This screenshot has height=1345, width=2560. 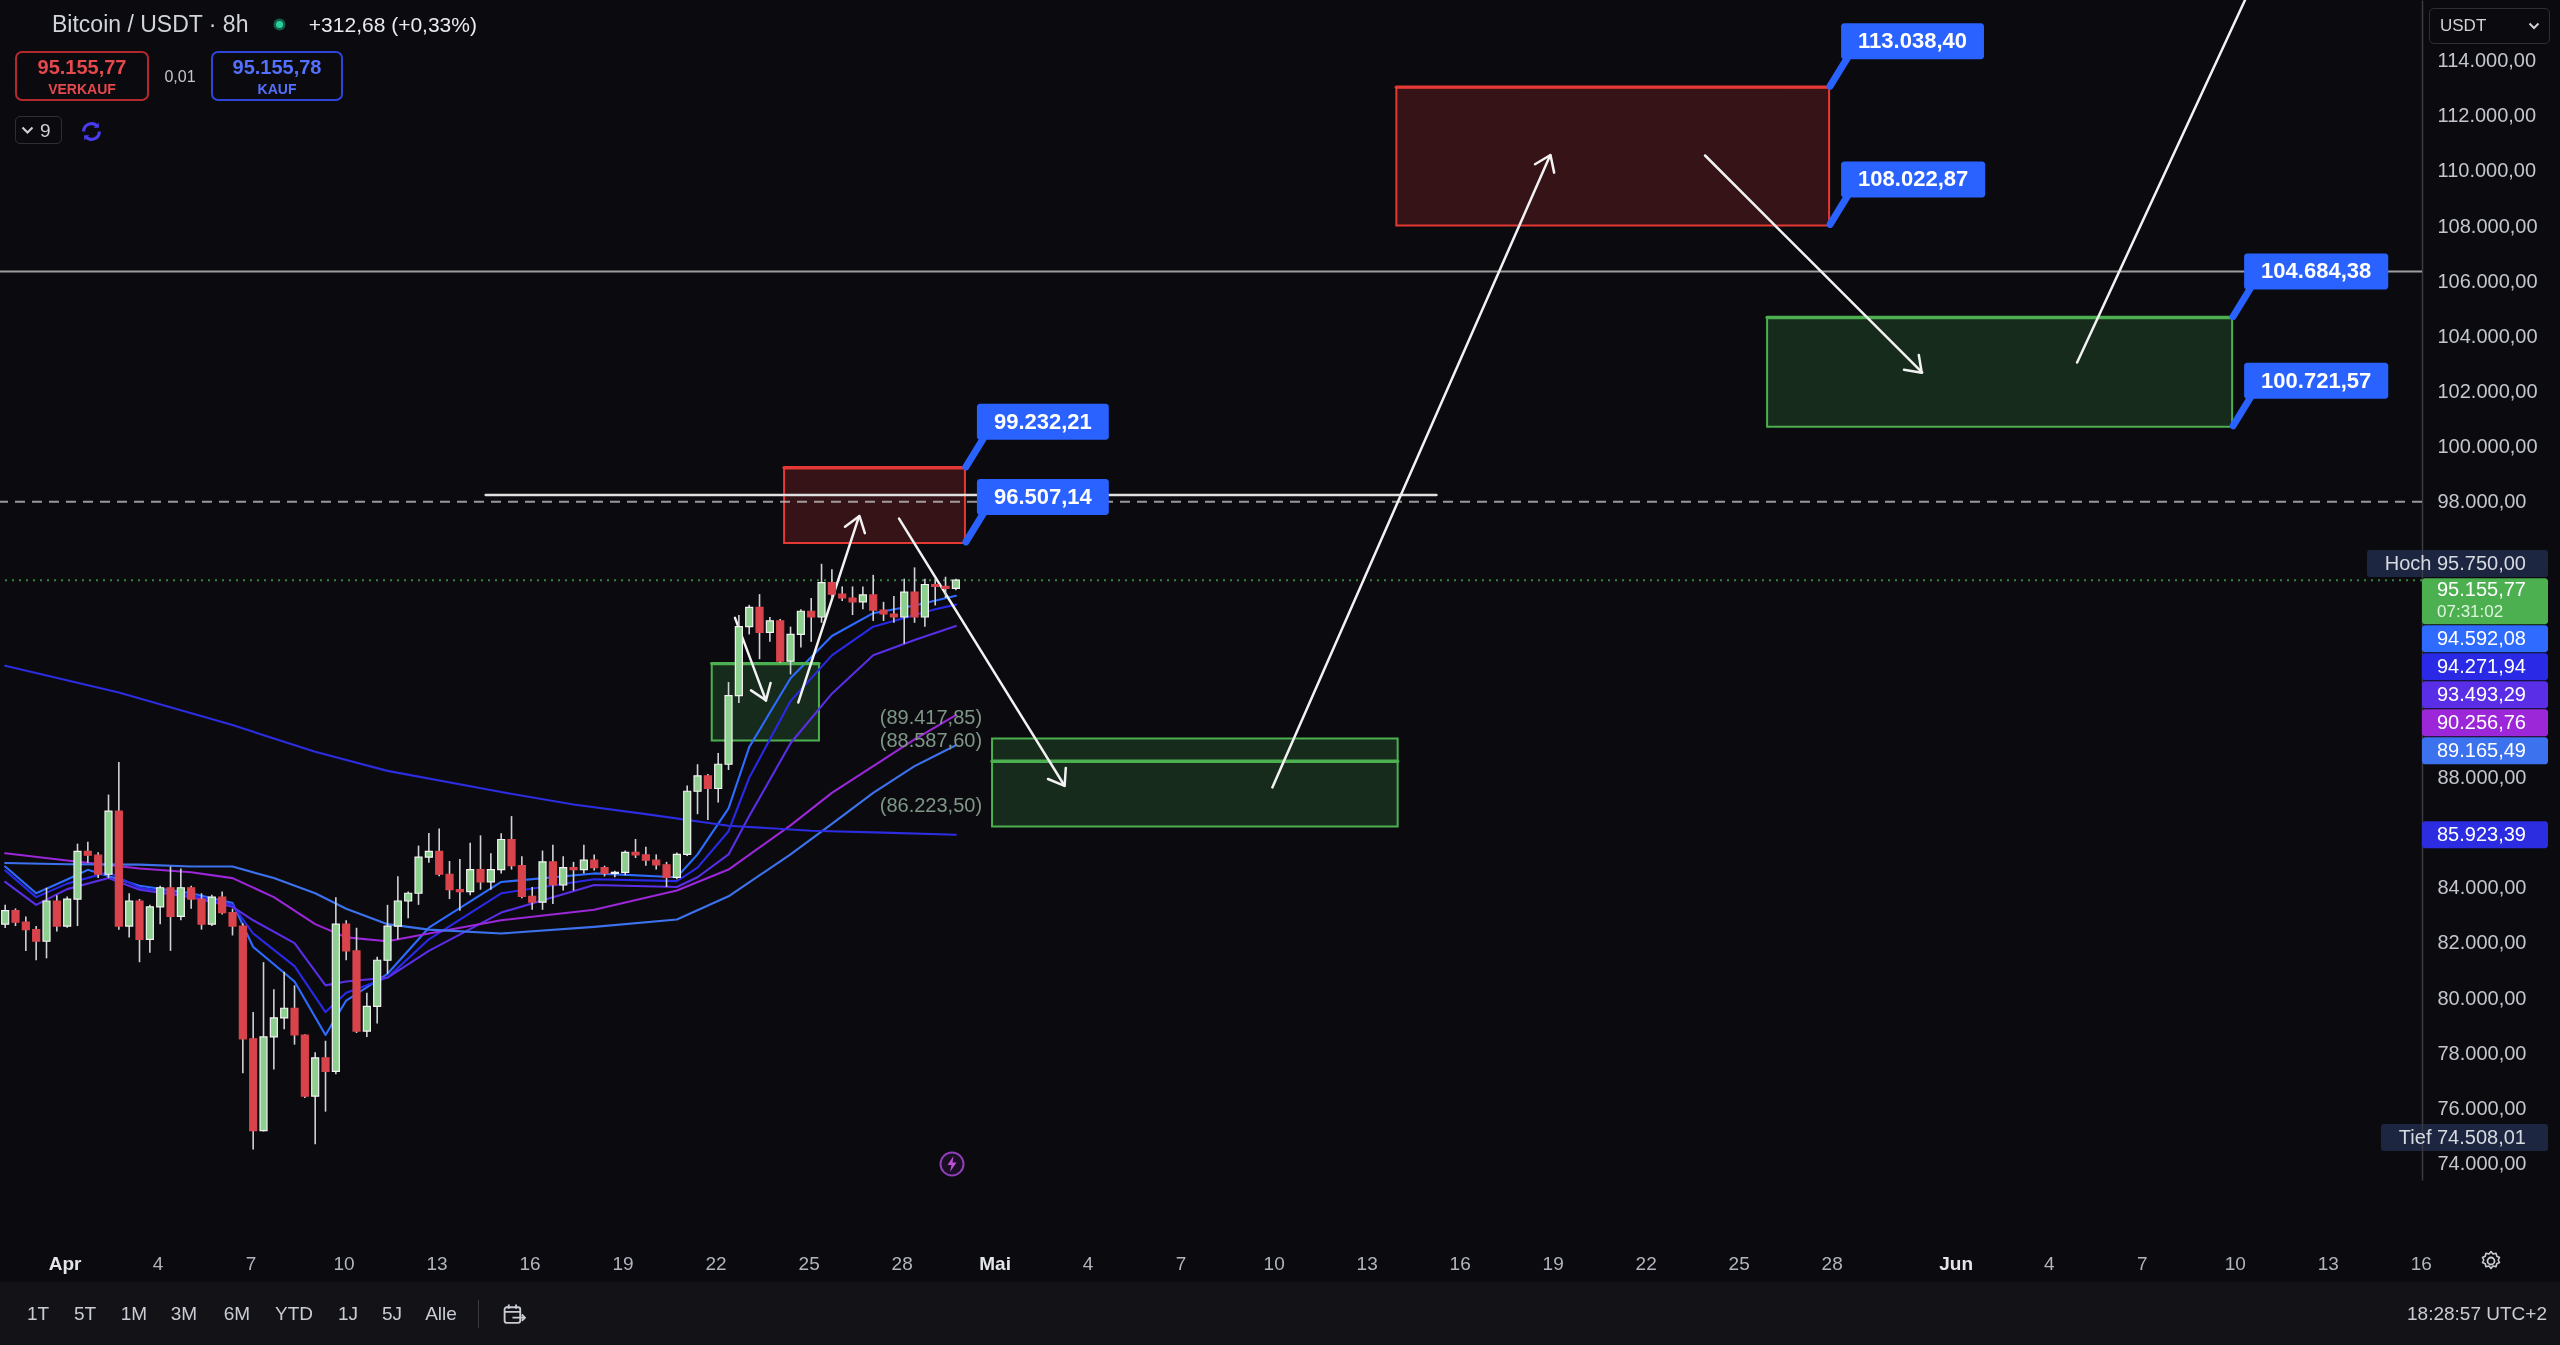 I want to click on text: Bitcoin / USDT · 8h, so click(x=150, y=24).